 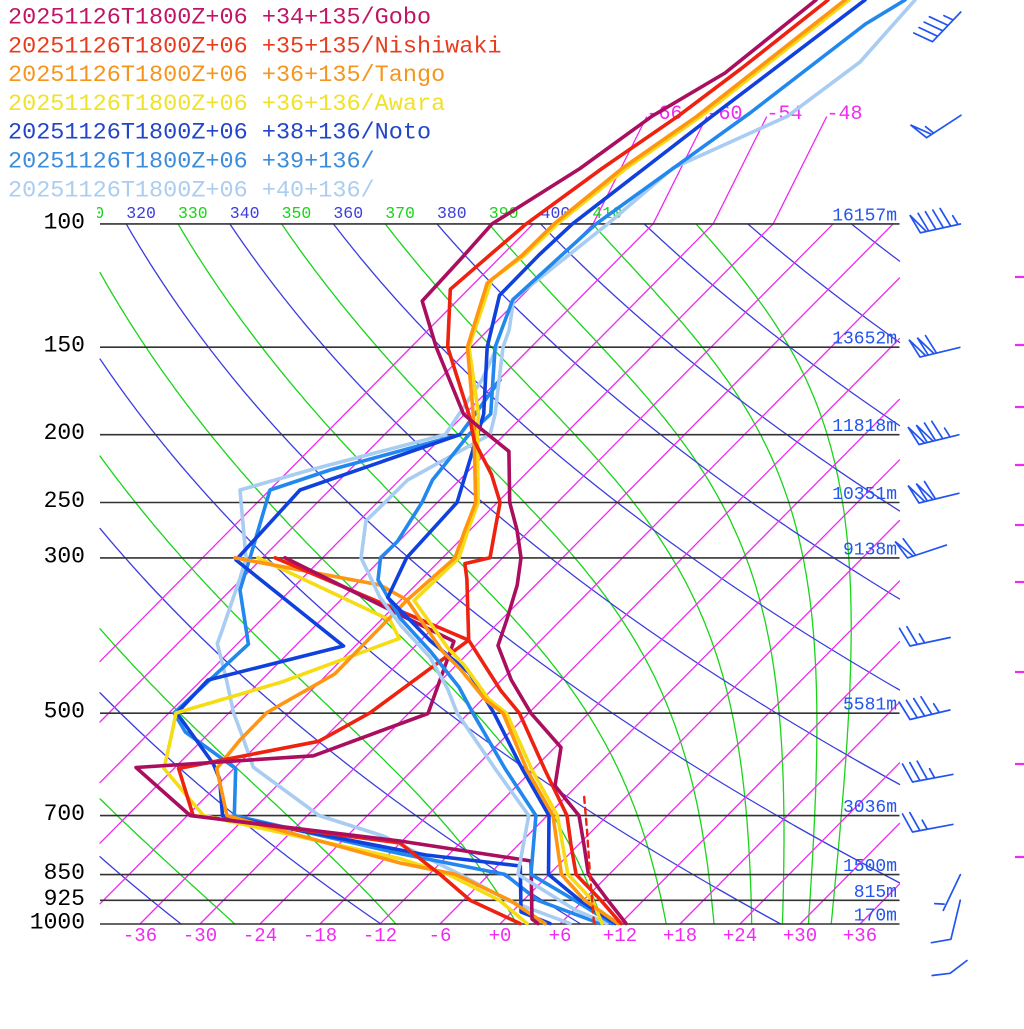 I want to click on svg-text: 700, so click(x=64, y=814).